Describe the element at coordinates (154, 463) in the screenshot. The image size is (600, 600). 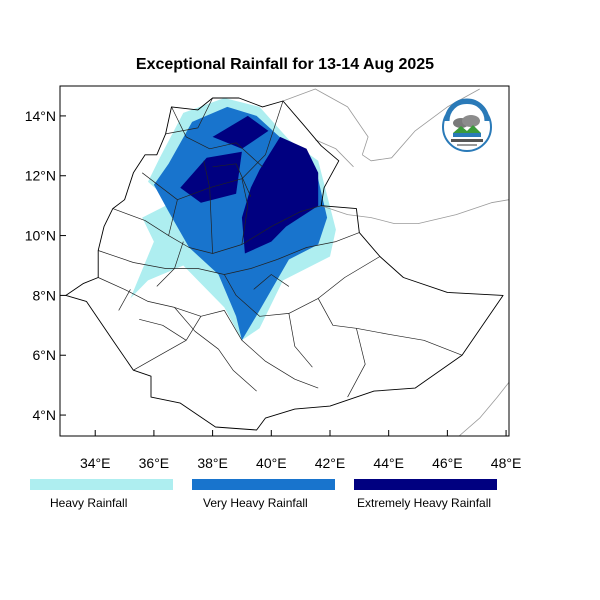
I see `lon-tick-label-36: 36°E` at that location.